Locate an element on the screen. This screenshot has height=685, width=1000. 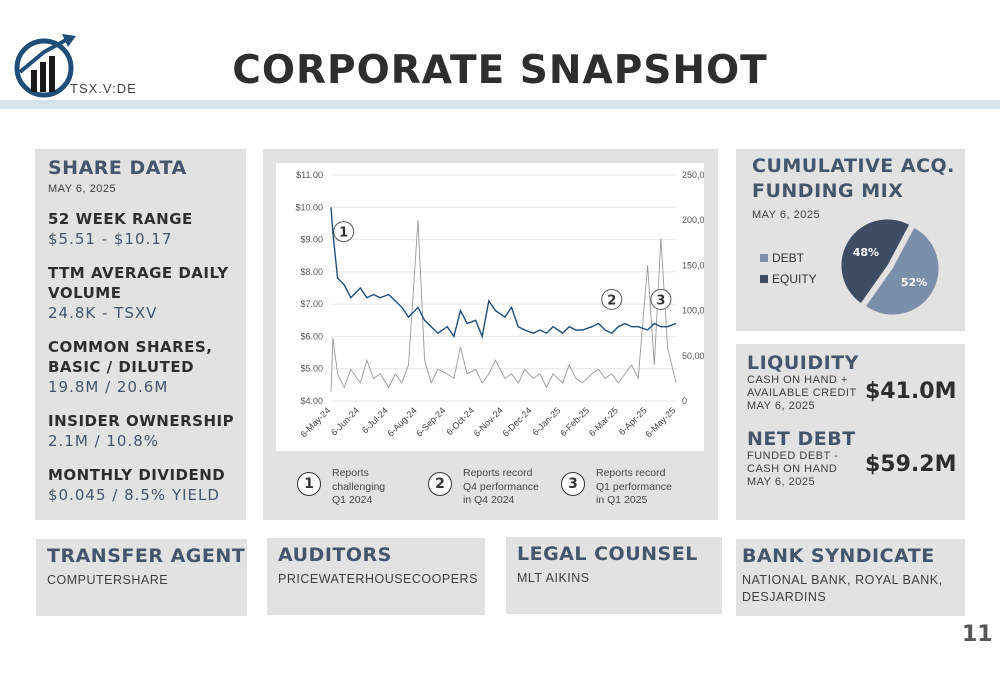
chart-marker-number: 2 is located at coordinates (611, 300).